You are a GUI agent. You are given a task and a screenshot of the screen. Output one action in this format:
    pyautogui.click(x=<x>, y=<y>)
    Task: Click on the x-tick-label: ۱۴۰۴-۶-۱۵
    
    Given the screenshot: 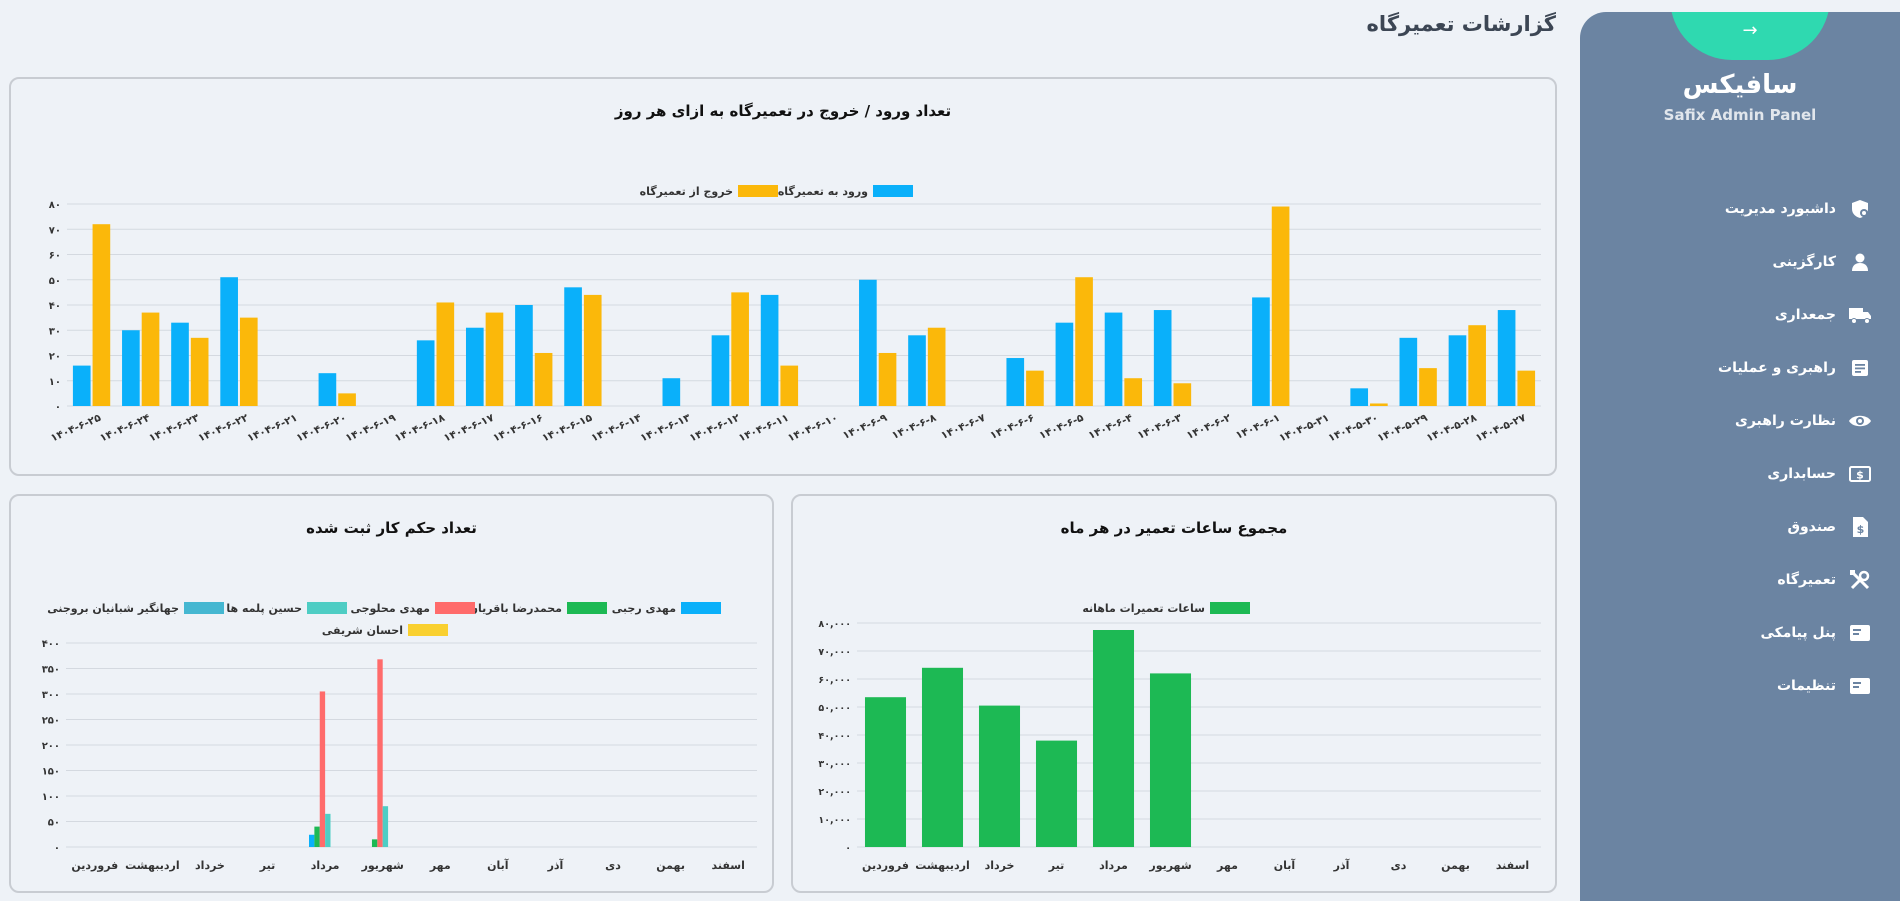 What is the action you would take?
    pyautogui.click(x=567, y=428)
    